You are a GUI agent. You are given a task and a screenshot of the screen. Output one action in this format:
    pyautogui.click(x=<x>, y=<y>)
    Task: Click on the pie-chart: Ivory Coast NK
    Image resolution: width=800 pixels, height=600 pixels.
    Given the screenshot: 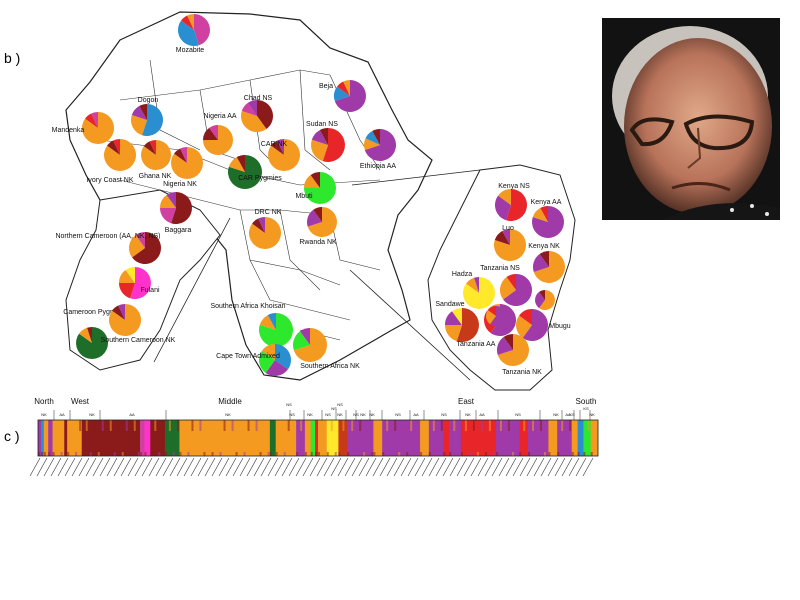 What is the action you would take?
    pyautogui.click(x=111, y=161)
    